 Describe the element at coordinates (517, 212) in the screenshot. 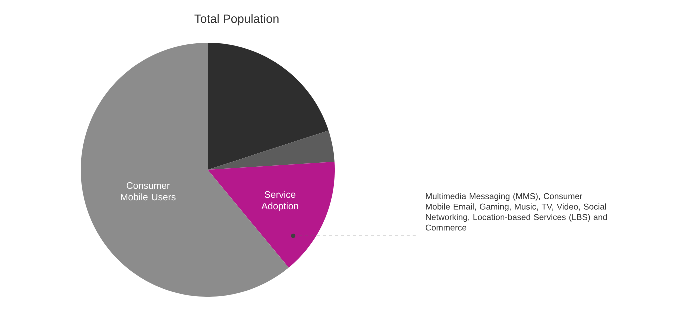

I see `text: Multimedia Messaging (MMS), Consumer Mobile Email, Gaming, Music, TV, Video, Social Networking, Location-based Services (LBS) and Commerce` at that location.